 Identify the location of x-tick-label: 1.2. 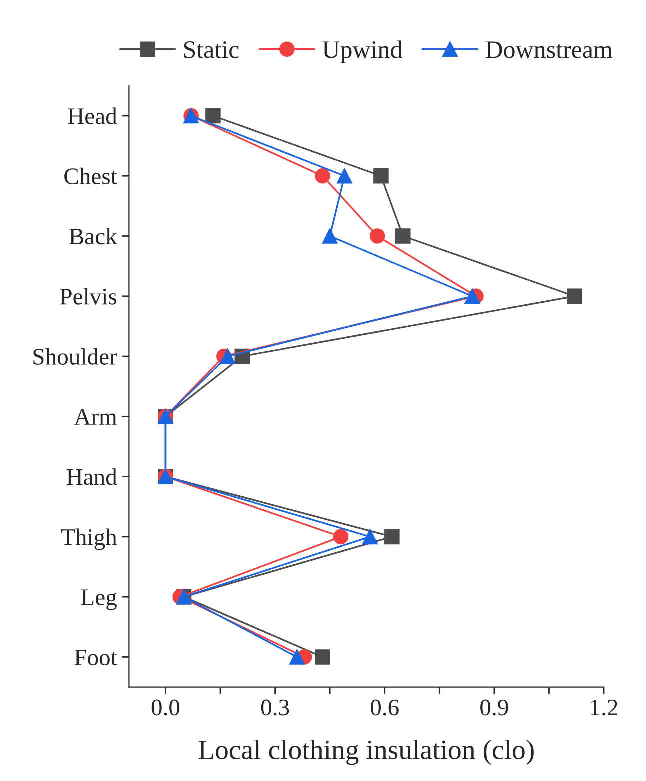
(604, 708).